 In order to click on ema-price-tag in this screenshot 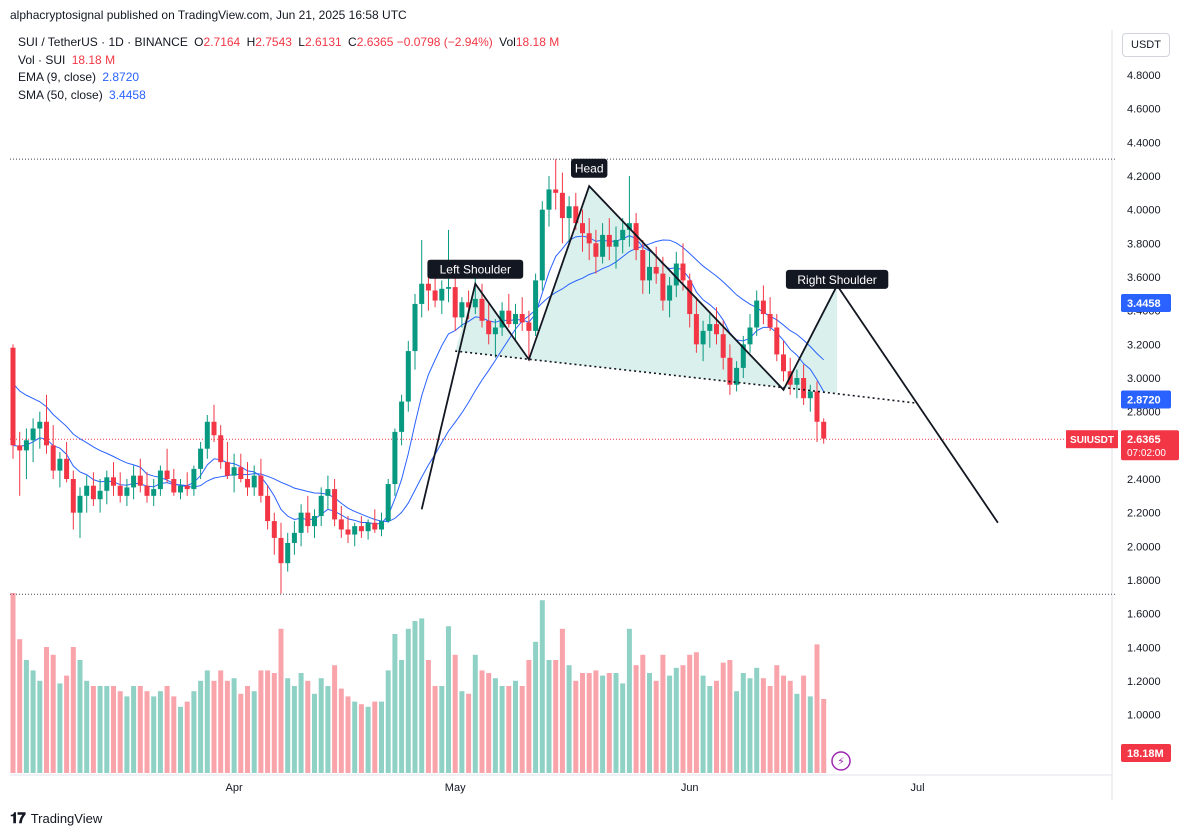, I will do `click(1146, 399)`.